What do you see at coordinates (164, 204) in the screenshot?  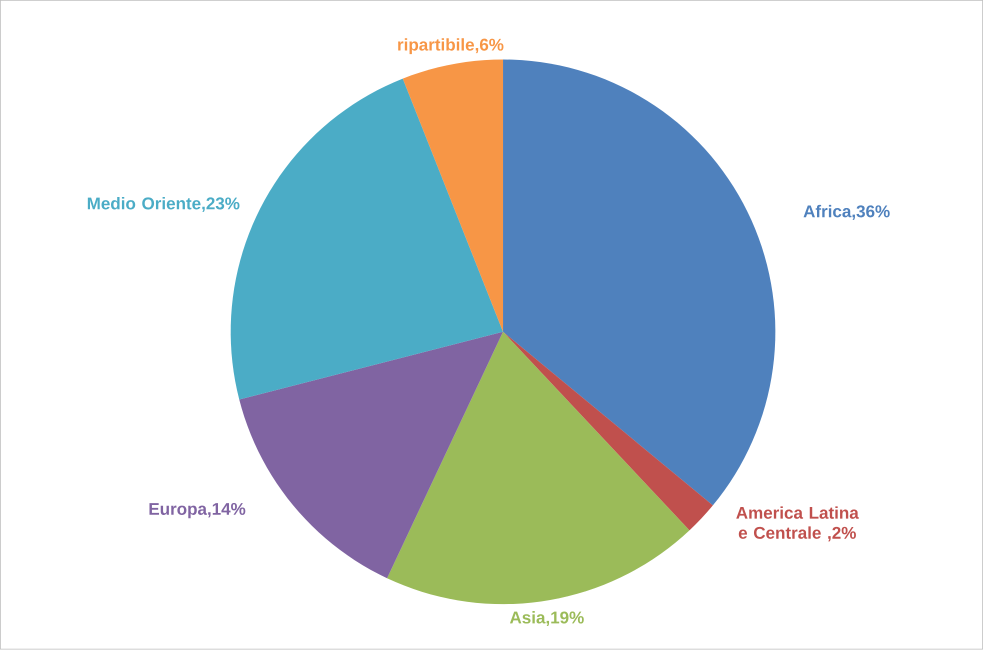 I see `slice-label: Medio Oriente,23%` at bounding box center [164, 204].